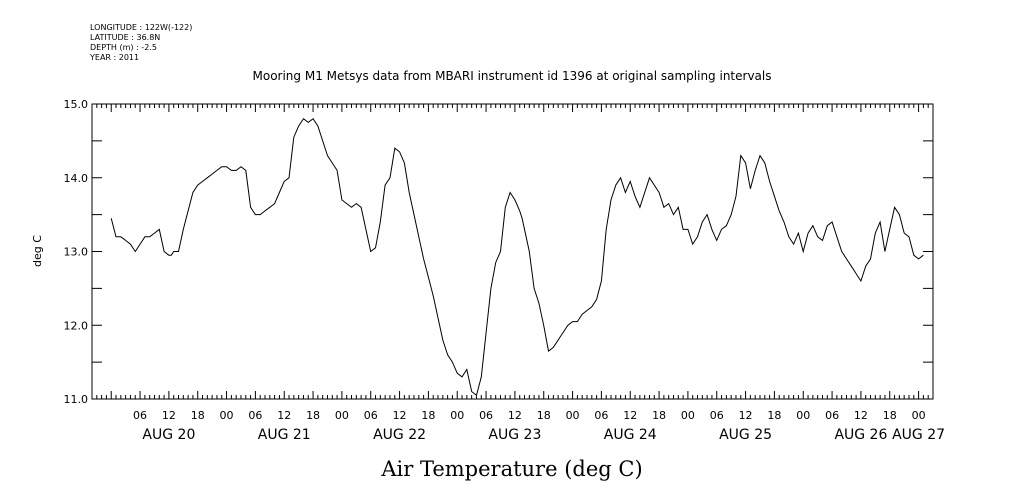  Describe the element at coordinates (284, 435) in the screenshot. I see `date-label: AUG 21` at that location.